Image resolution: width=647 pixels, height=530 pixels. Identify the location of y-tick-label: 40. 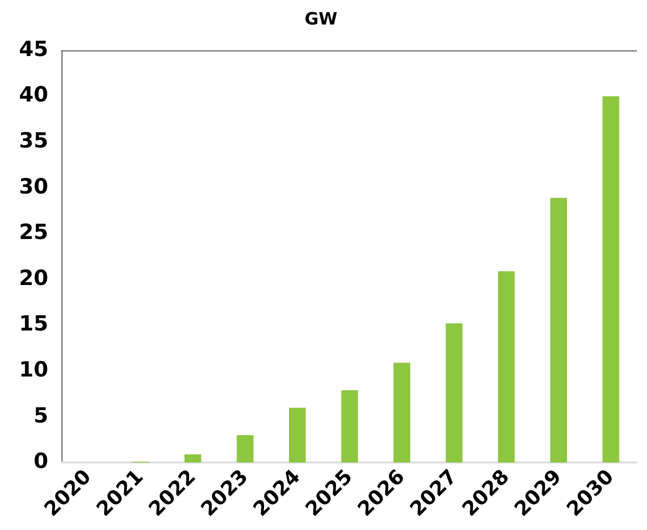
(33, 94).